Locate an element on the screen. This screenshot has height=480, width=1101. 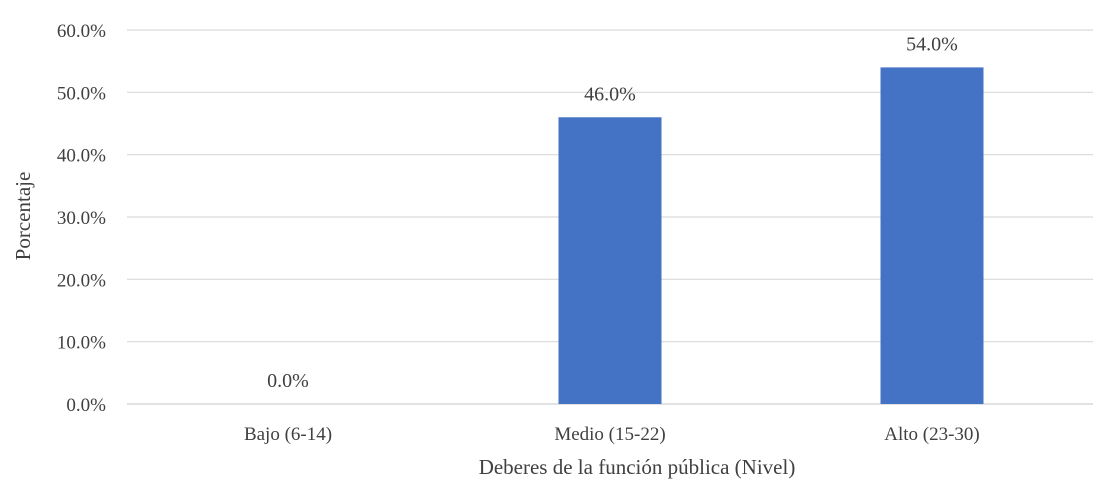
y-axis-tick-labels: 0.0% 10.0% 20.0% 30.0% 40.0% 50.0% 60.0% is located at coordinates (81, 218).